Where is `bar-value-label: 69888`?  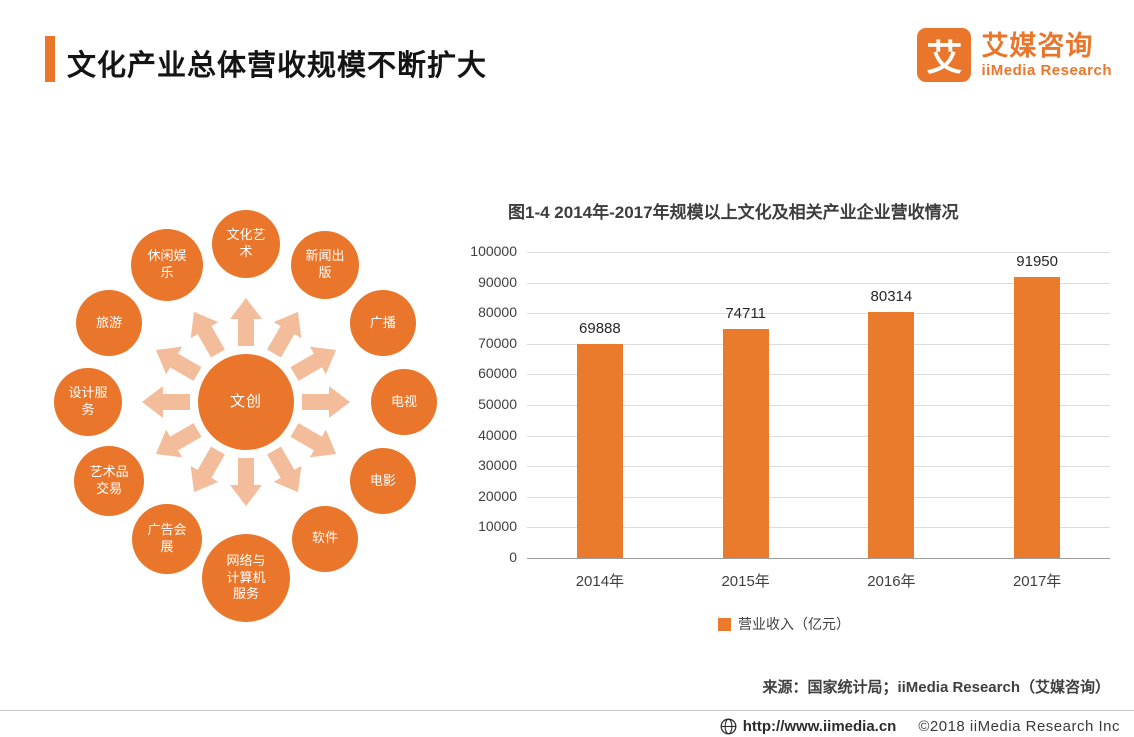 bar-value-label: 69888 is located at coordinates (600, 329).